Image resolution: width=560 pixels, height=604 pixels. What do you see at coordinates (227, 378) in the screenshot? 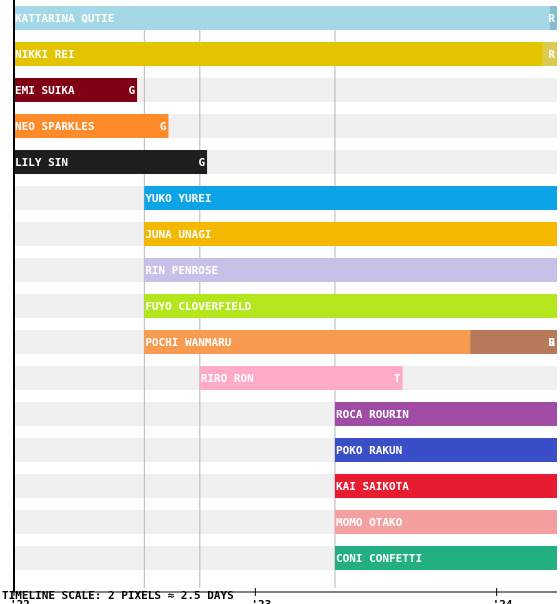
I see `bar-label: RIRO RON` at bounding box center [227, 378].